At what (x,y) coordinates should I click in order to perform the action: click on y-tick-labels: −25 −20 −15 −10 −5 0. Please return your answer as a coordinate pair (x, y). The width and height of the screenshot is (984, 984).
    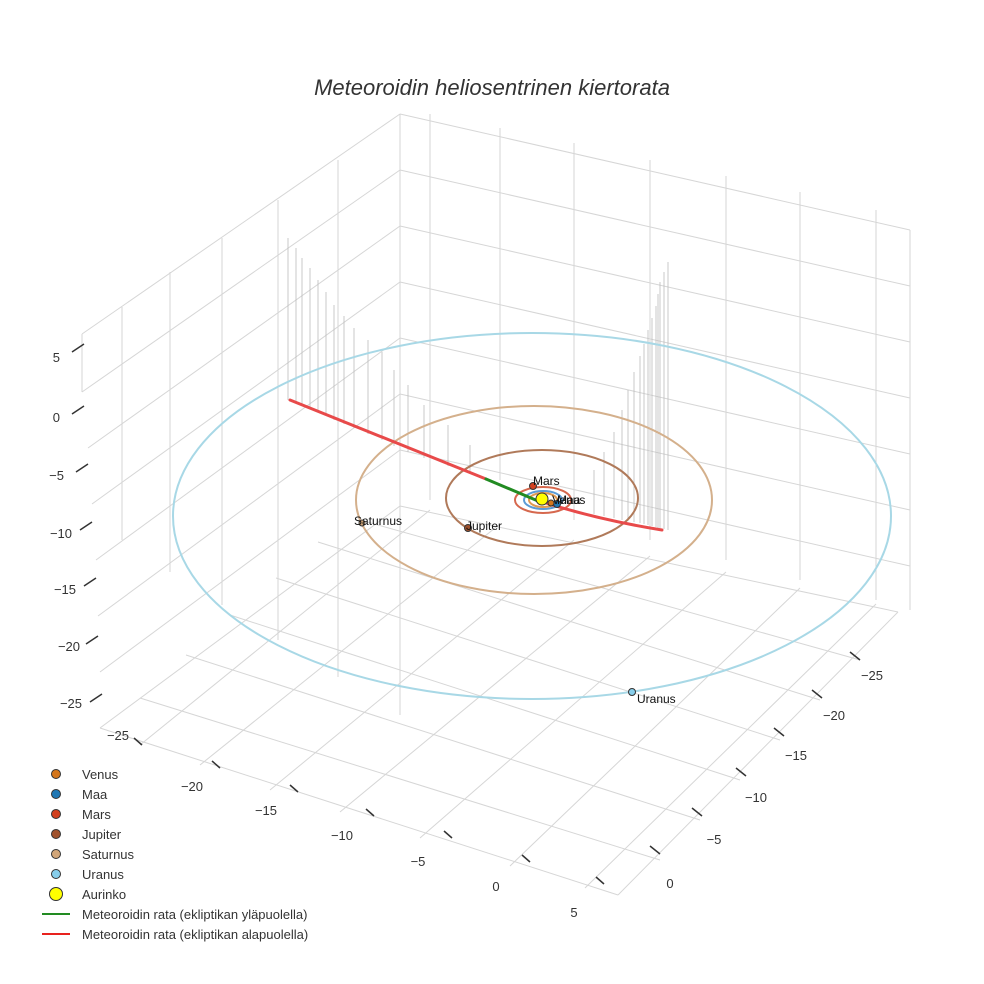
    Looking at the image, I should click on (774, 779).